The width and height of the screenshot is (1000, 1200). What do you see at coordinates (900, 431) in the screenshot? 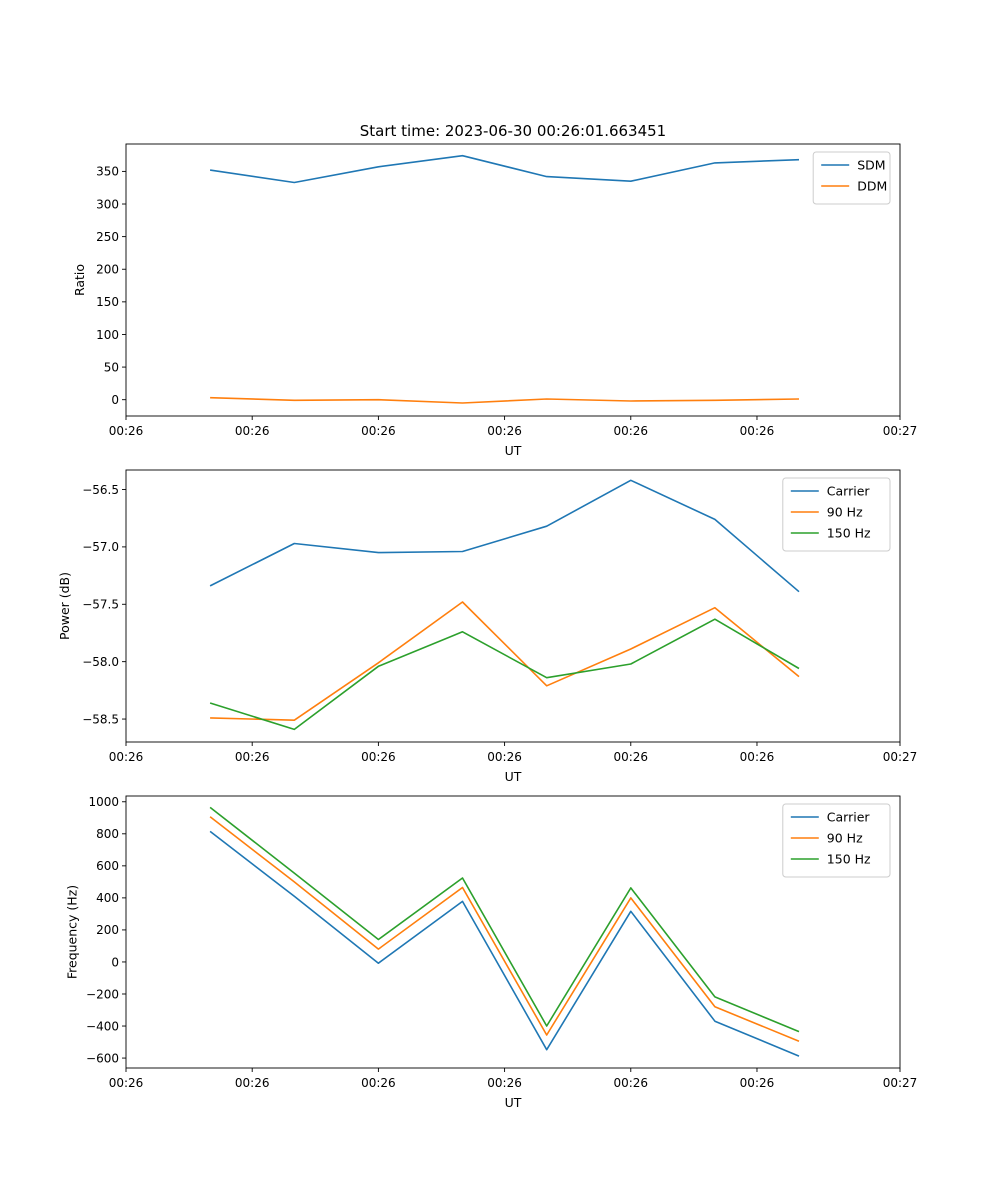
I see `chart-1-x-tick-label: 00:27` at bounding box center [900, 431].